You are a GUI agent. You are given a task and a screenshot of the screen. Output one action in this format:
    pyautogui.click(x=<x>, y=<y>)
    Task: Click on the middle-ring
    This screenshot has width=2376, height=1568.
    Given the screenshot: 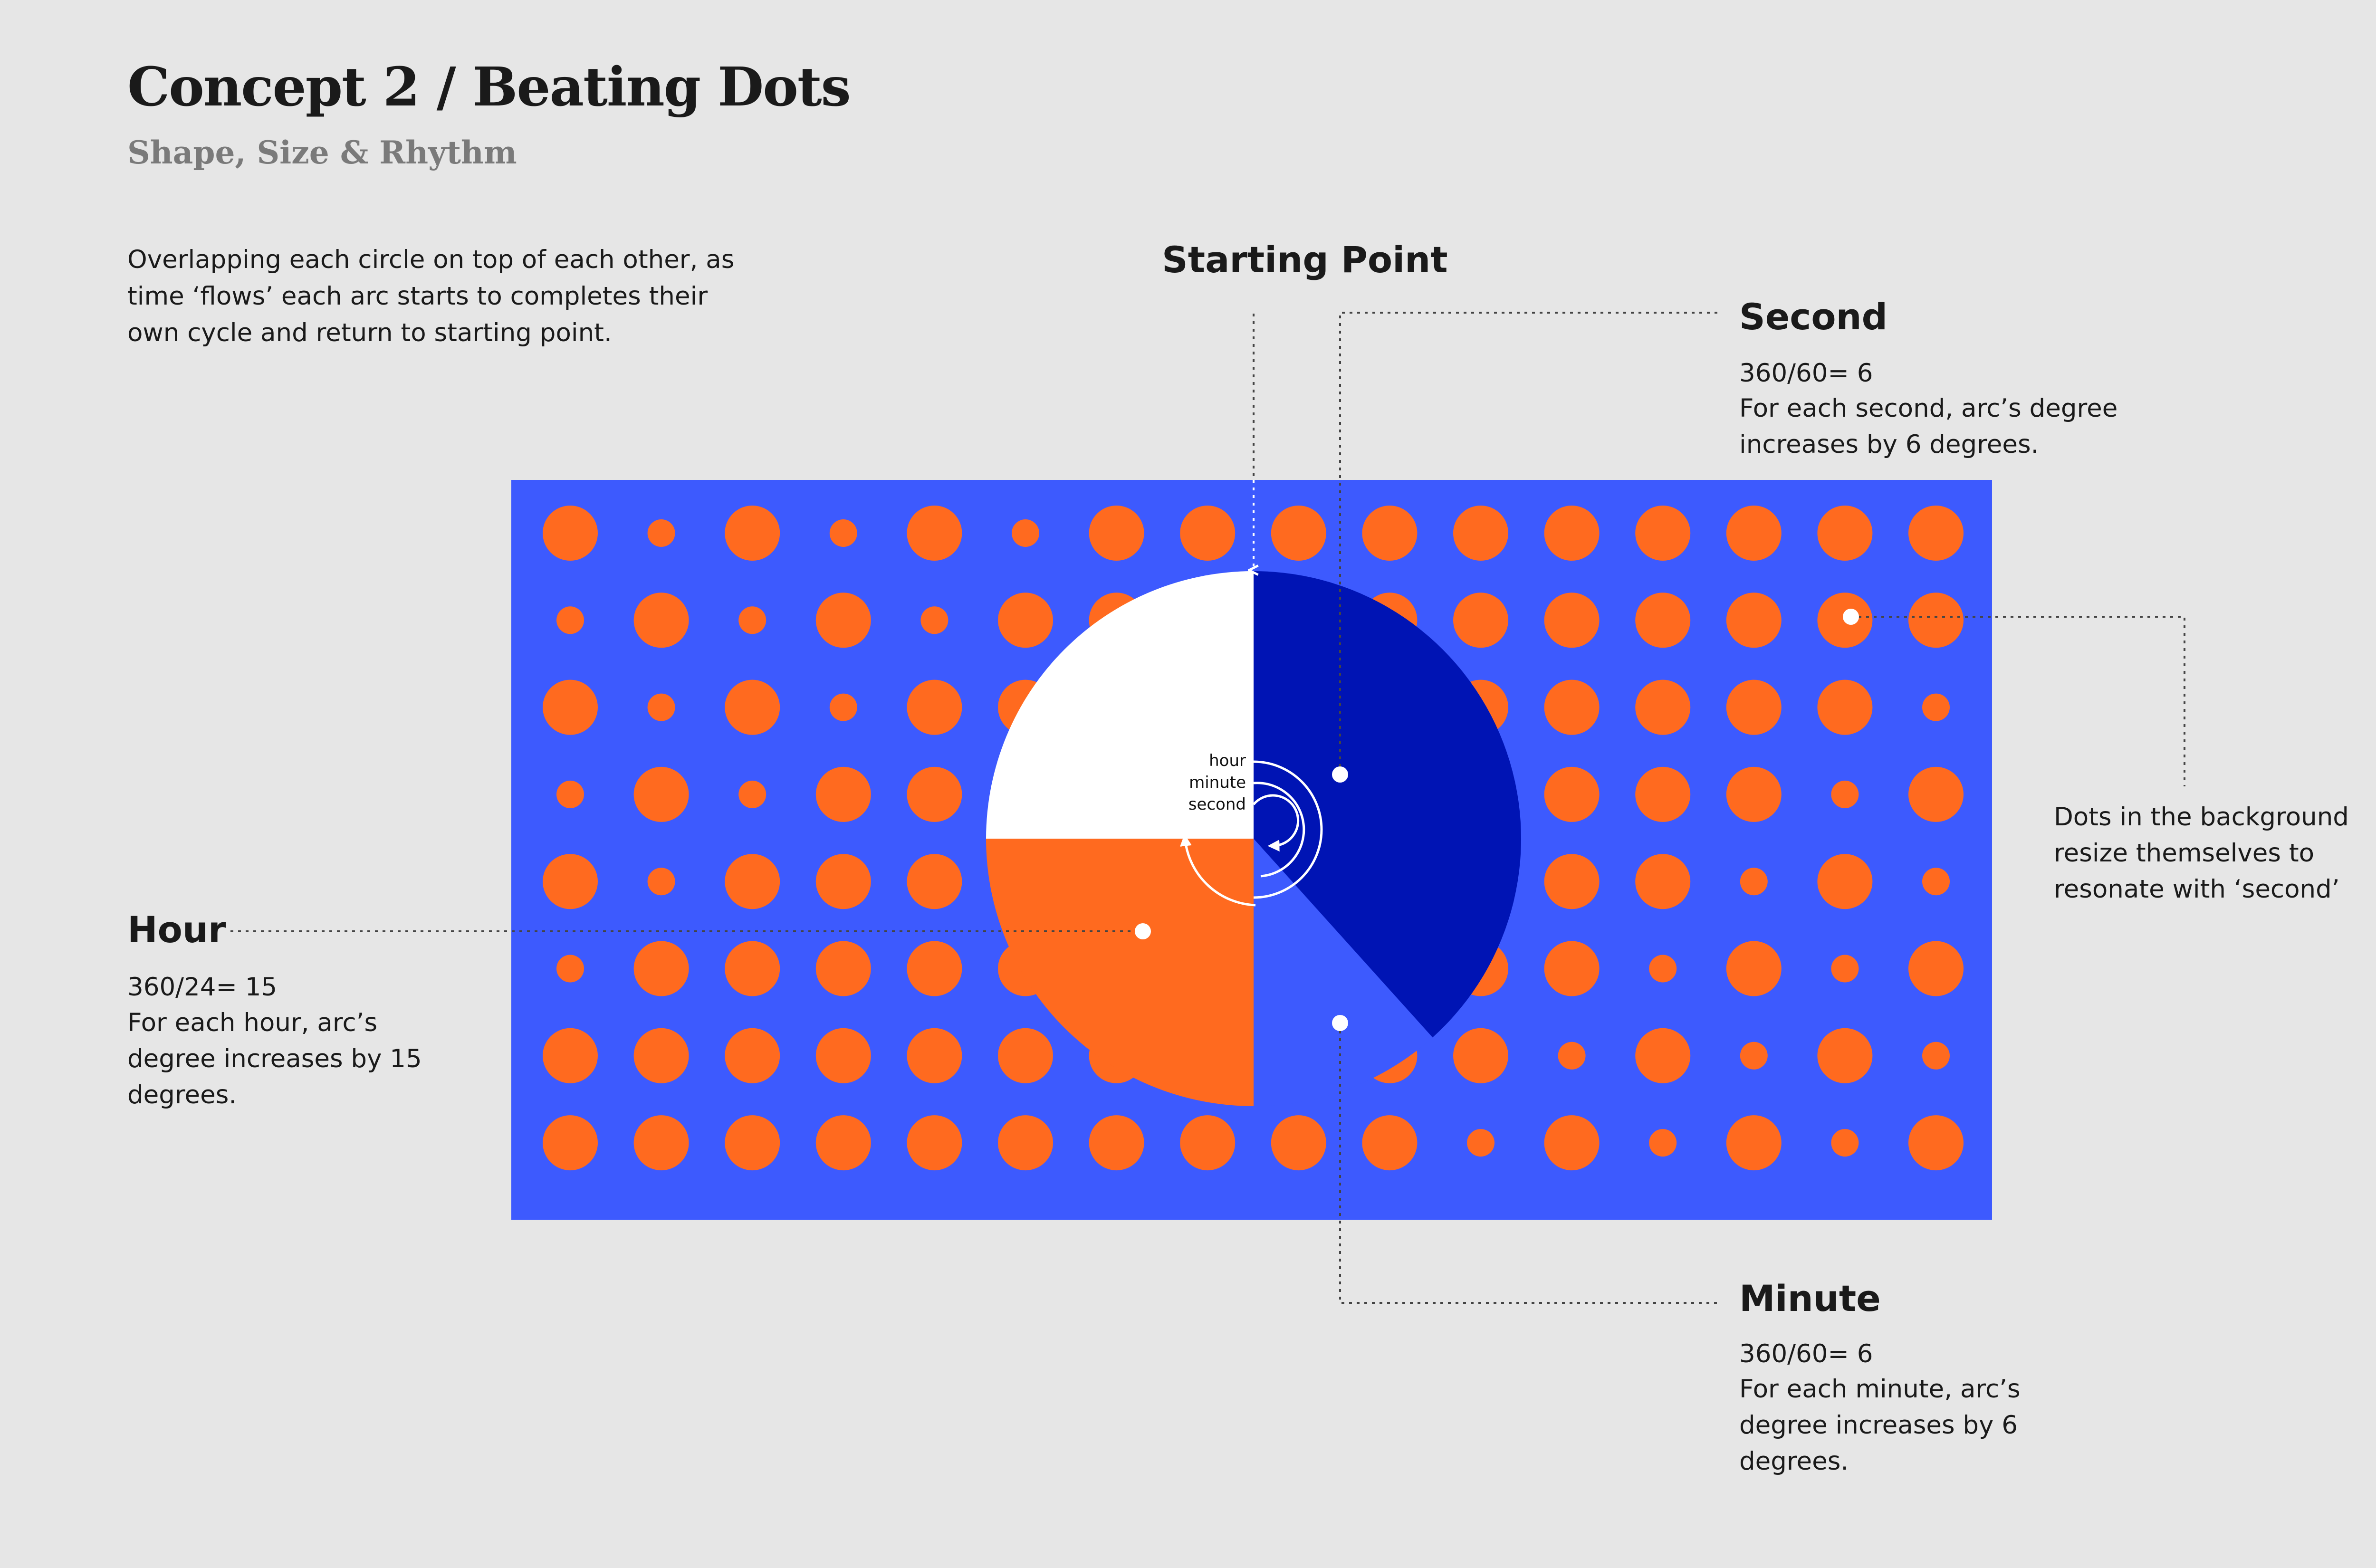 What is the action you would take?
    pyautogui.click(x=1279, y=830)
    